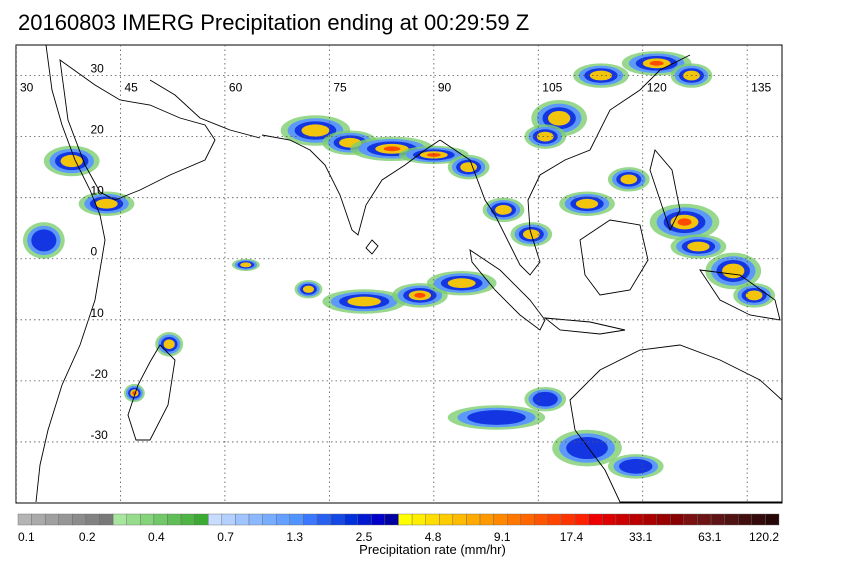  What do you see at coordinates (445, 88) in the screenshot?
I see `longitude-label: 90` at bounding box center [445, 88].